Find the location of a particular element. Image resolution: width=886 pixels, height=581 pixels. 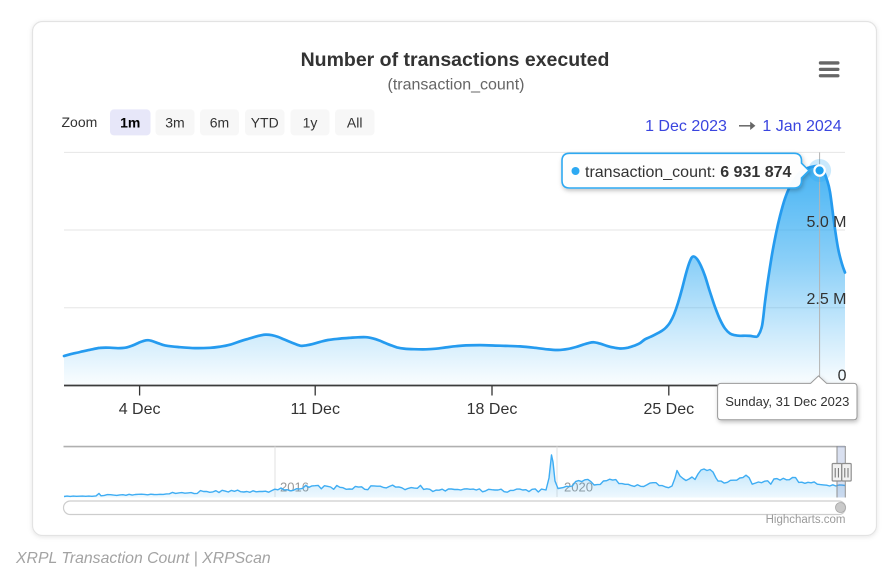

svg-text: 1 Dec 2023 is located at coordinates (686, 126).